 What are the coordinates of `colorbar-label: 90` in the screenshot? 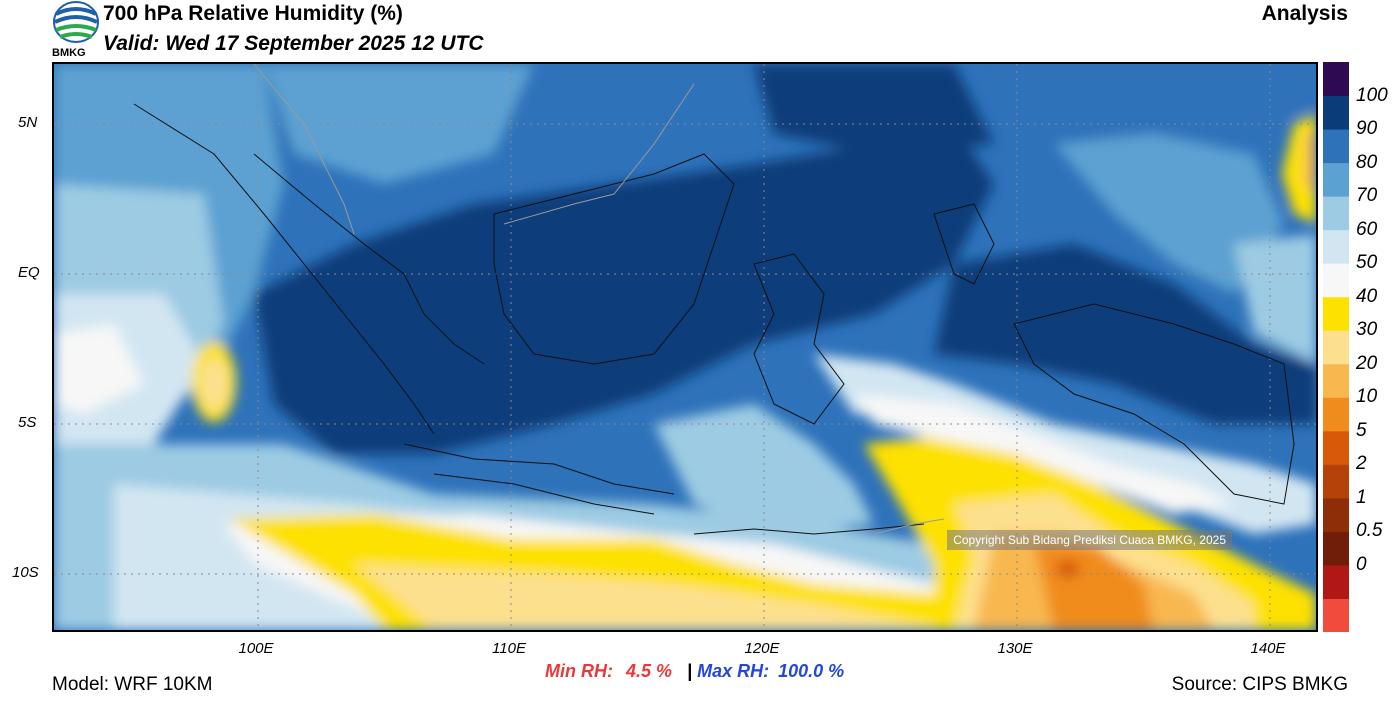 It's located at (1367, 129).